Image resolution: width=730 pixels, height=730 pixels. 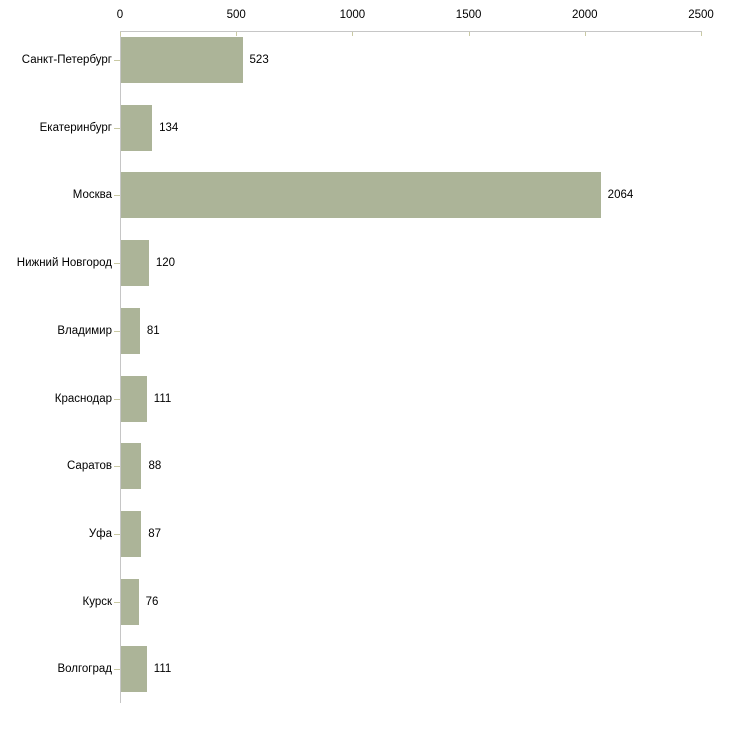 What do you see at coordinates (585, 15) in the screenshot?
I see `x-axis-tick-label: 2000` at bounding box center [585, 15].